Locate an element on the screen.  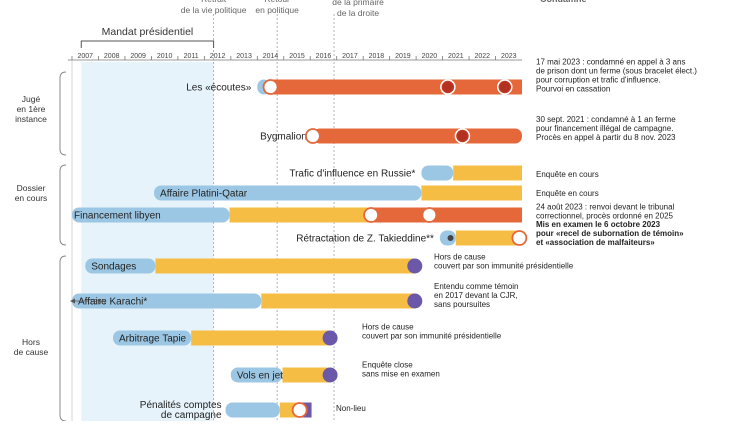
marker-hors-de-cause-sondages is located at coordinates (415, 266).